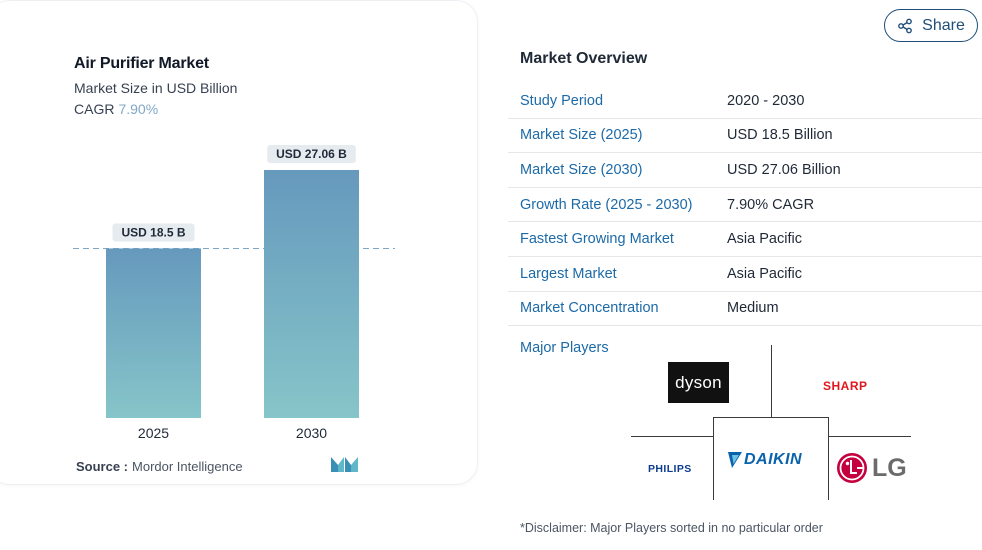  I want to click on chart-subtitle: Market Size in USD Billion, so click(156, 88).